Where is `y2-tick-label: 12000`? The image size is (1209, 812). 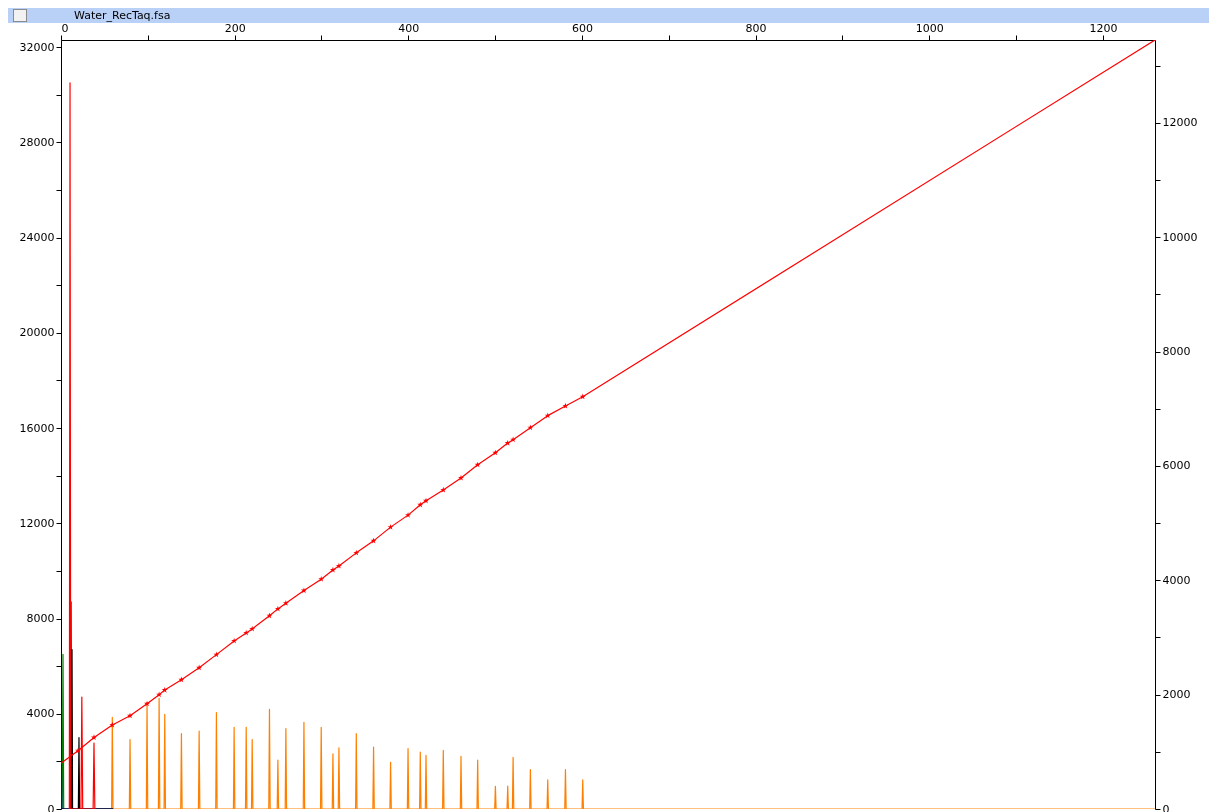 y2-tick-label: 12000 is located at coordinates (1180, 123).